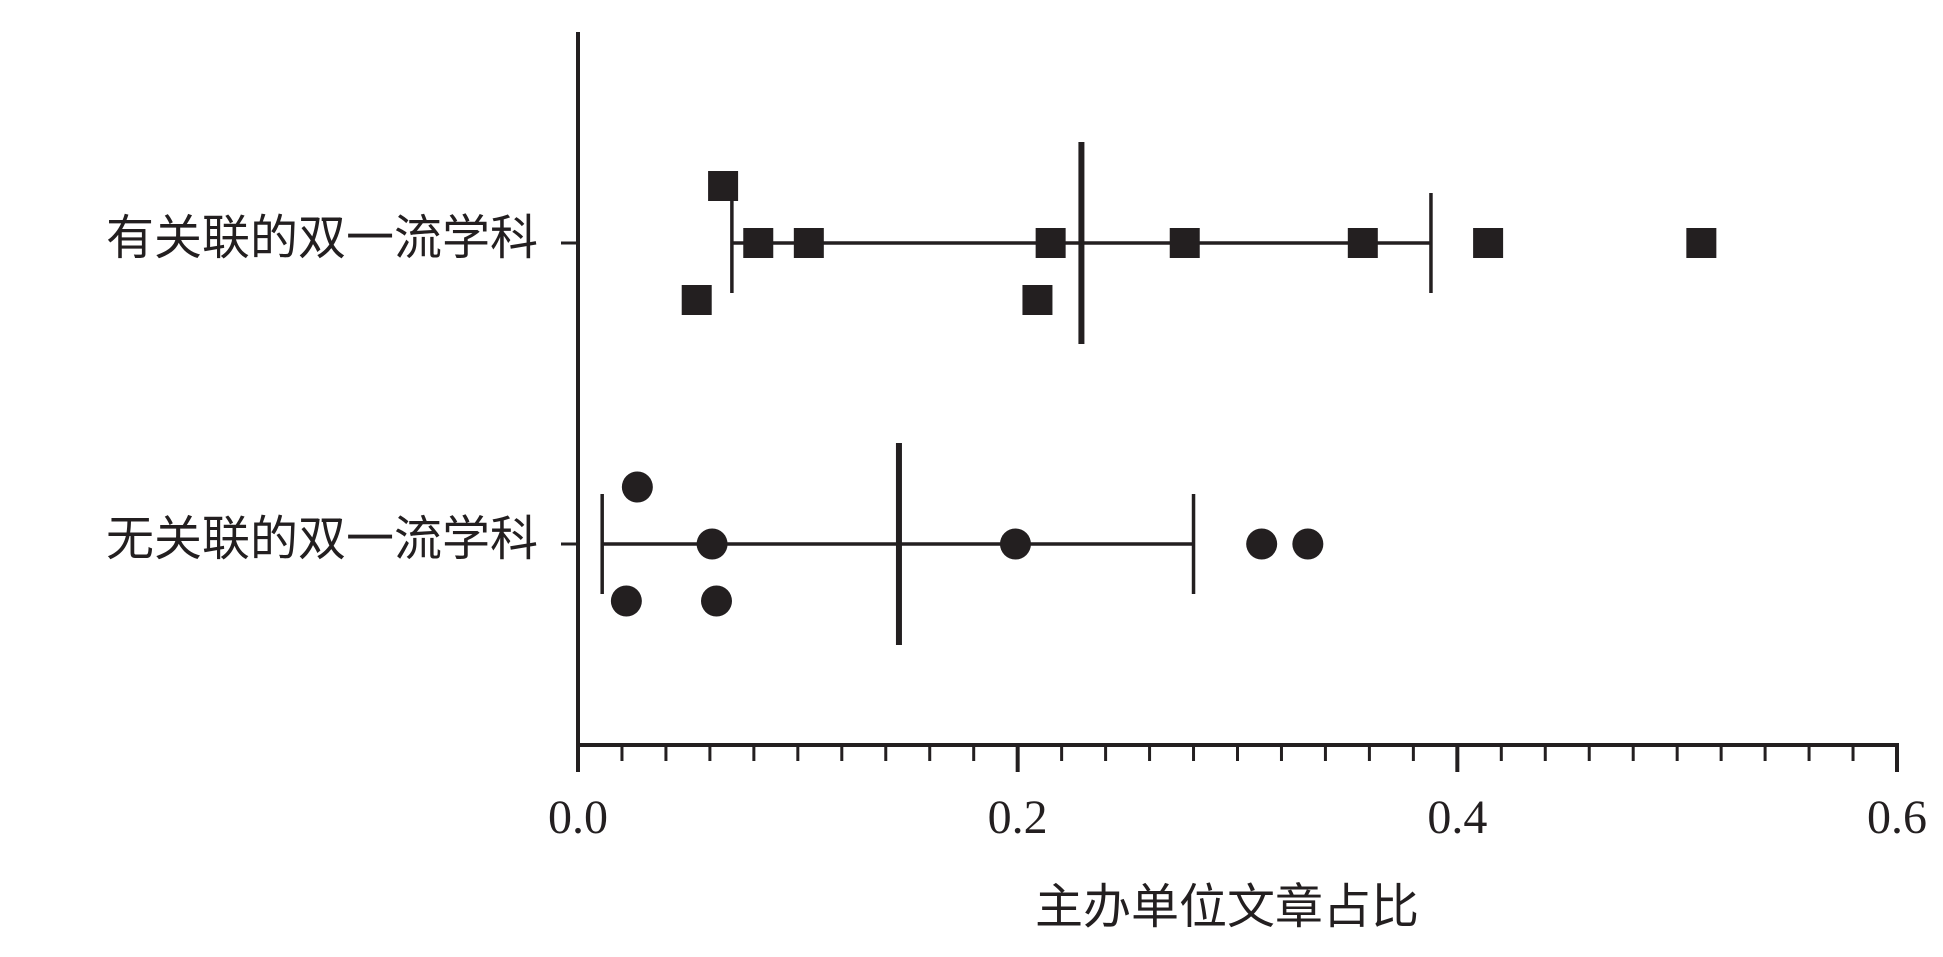 Image resolution: width=1943 pixels, height=957 pixels. I want to click on y-tick-label: 无关联的双一流学科, so click(322, 539).